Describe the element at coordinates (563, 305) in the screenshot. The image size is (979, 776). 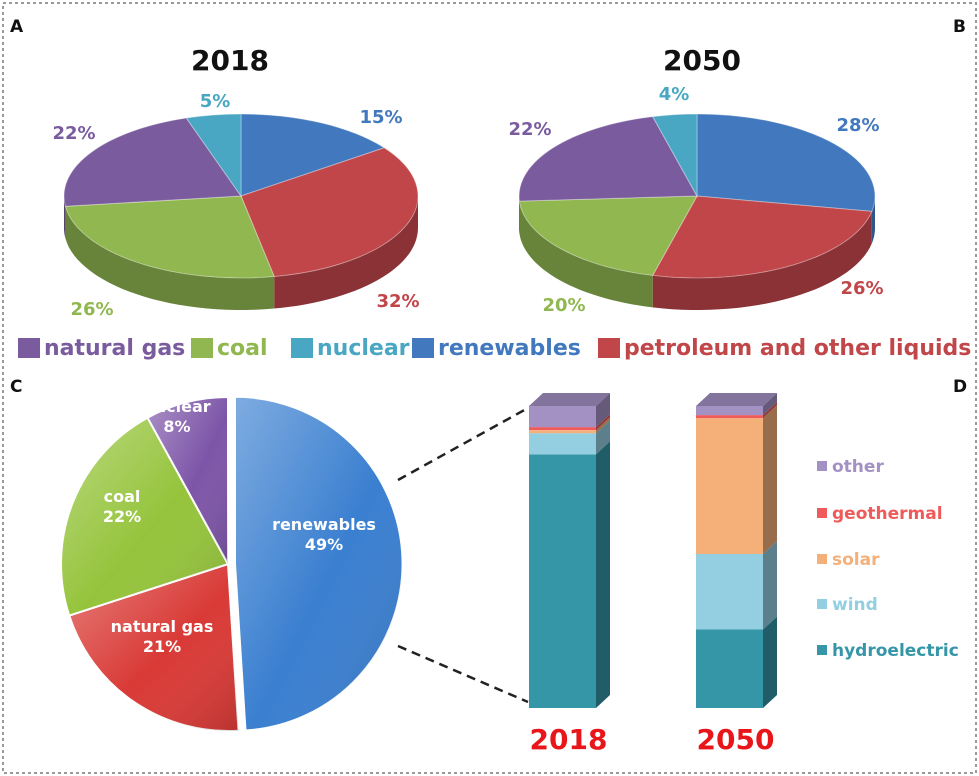
I see `pie-2050-label-coal: 20%` at that location.